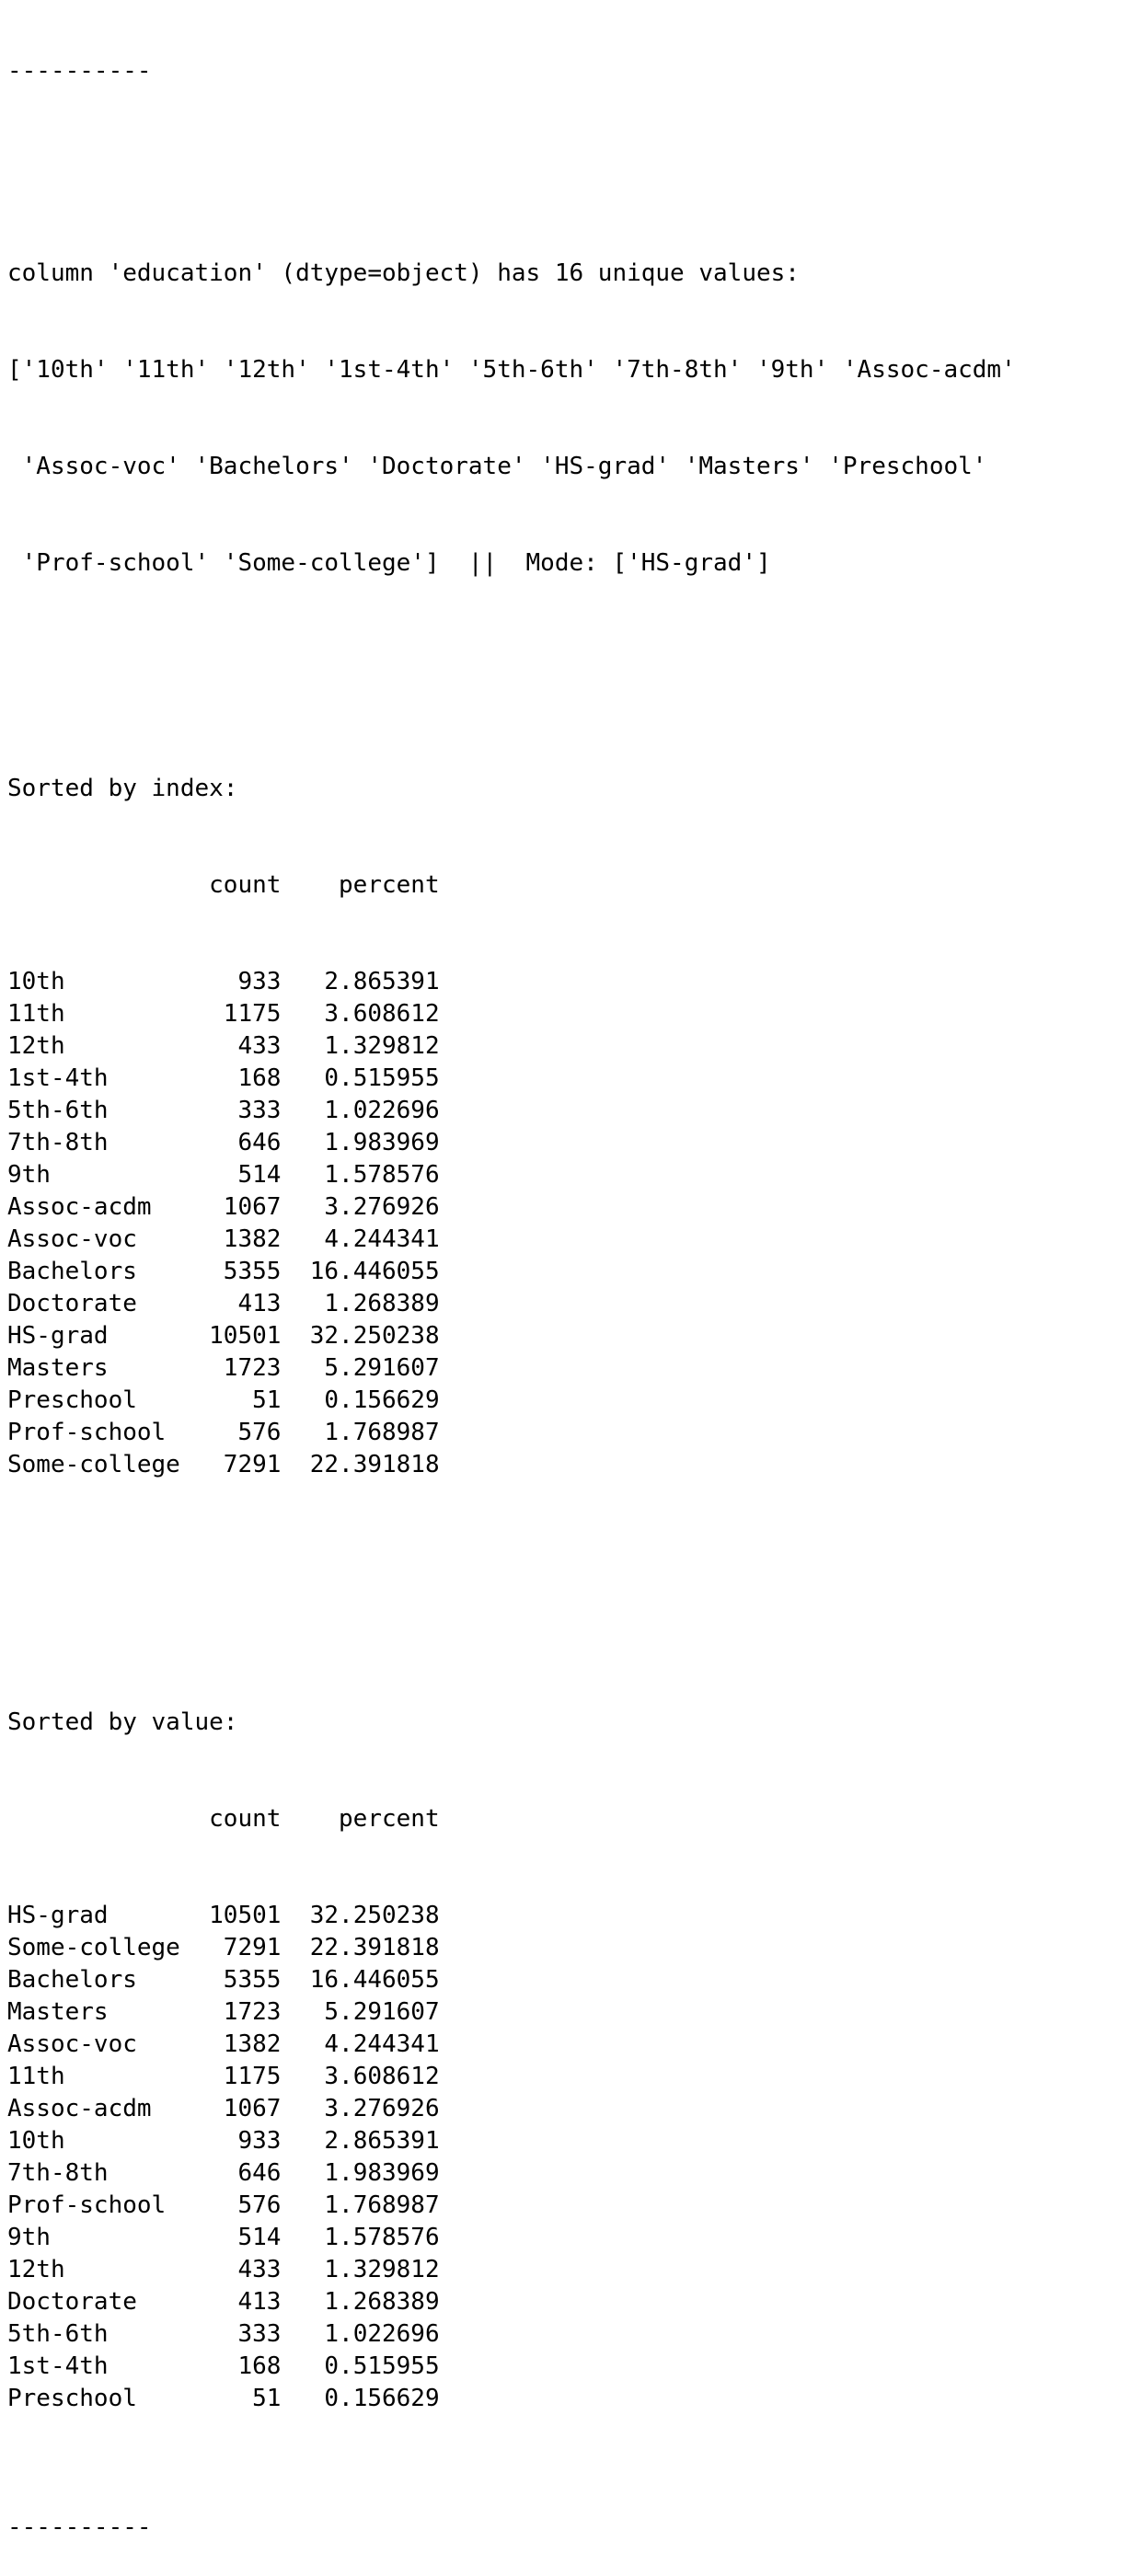  Describe the element at coordinates (231, 1046) in the screenshot. I see `row-count: 433` at that location.